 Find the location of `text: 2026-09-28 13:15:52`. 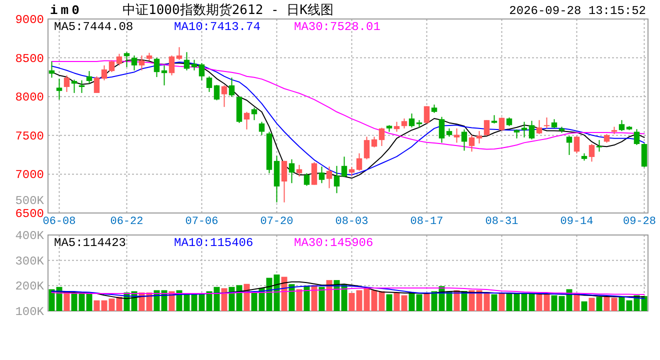

text: 2026-09-28 13:15:52 is located at coordinates (577, 11).